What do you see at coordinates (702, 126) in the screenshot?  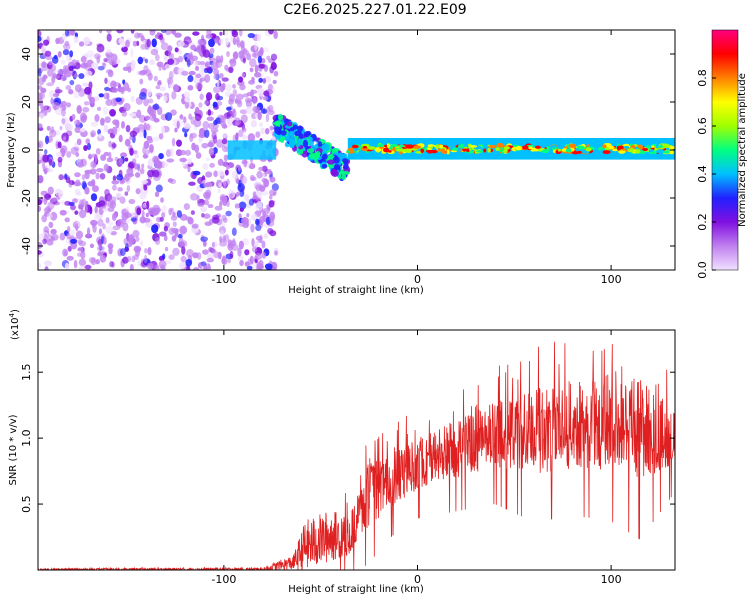 I see `colorbar-tick-label: 0.6` at bounding box center [702, 126].